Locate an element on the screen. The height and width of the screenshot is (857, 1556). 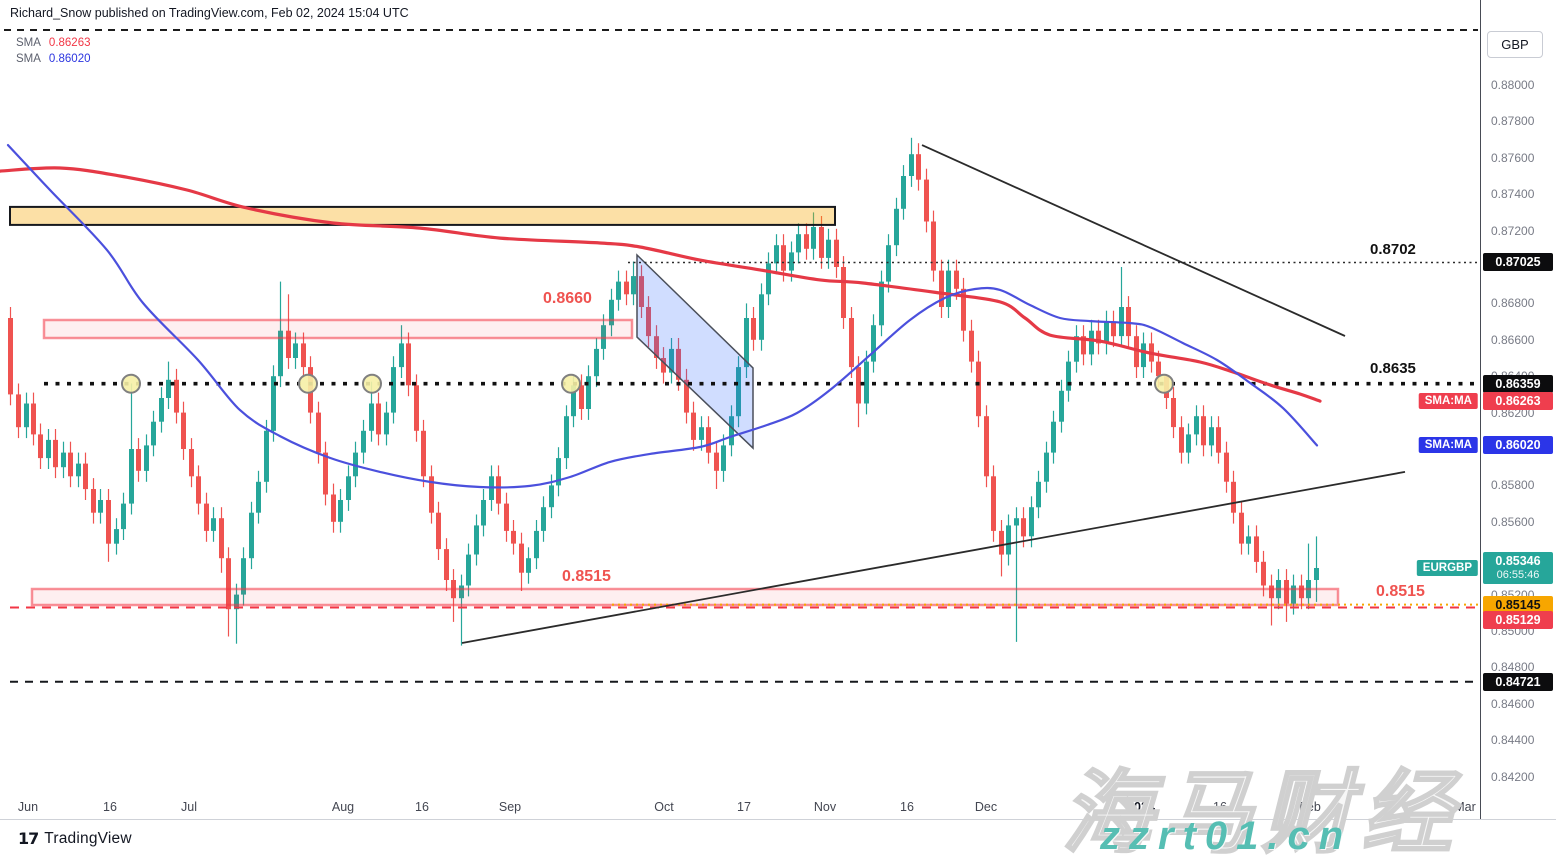
sma-slow-label: SMA is located at coordinates (28, 59).